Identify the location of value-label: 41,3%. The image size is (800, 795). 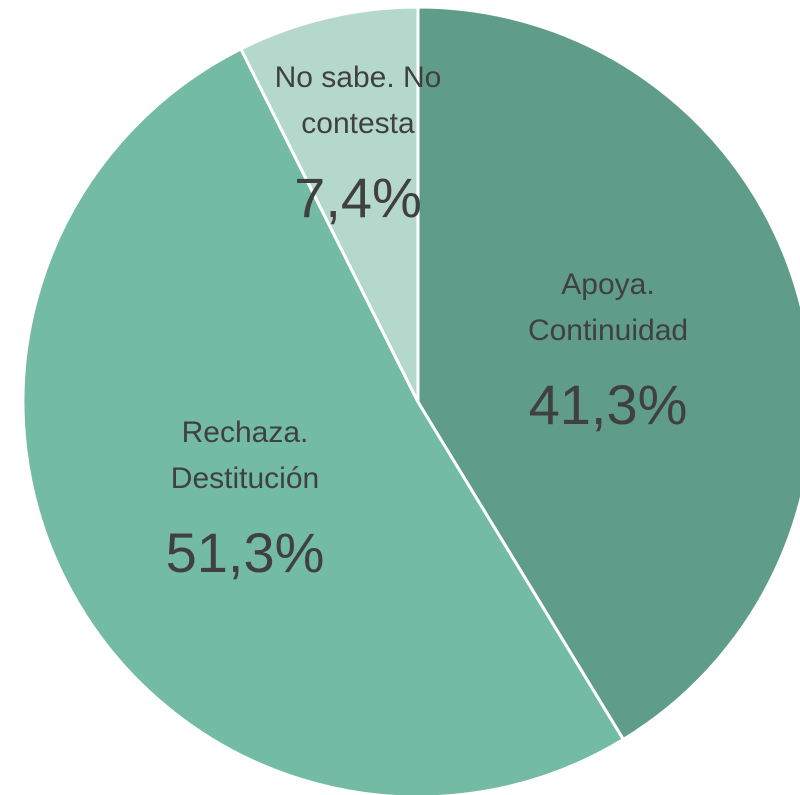
(608, 404).